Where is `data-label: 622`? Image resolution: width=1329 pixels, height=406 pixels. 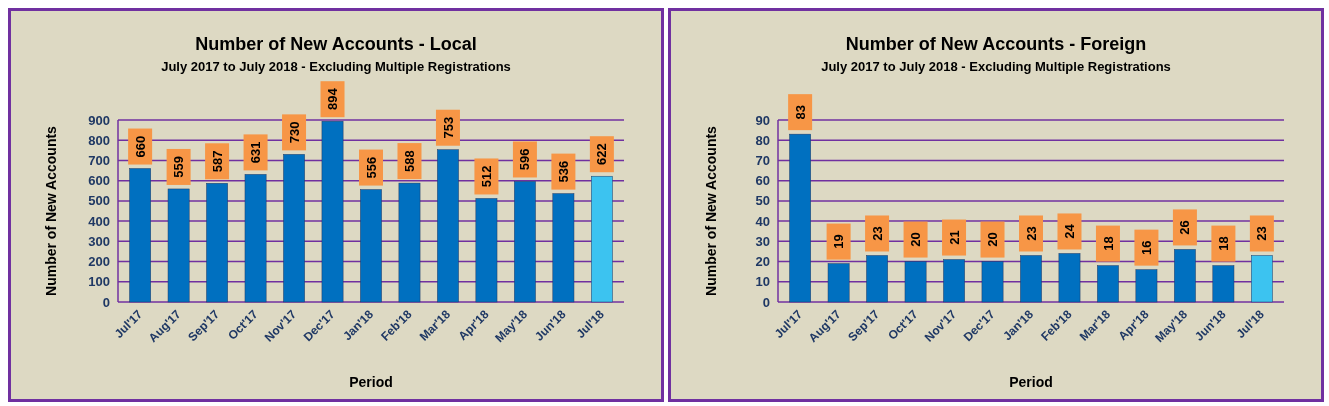
data-label: 622 is located at coordinates (602, 154).